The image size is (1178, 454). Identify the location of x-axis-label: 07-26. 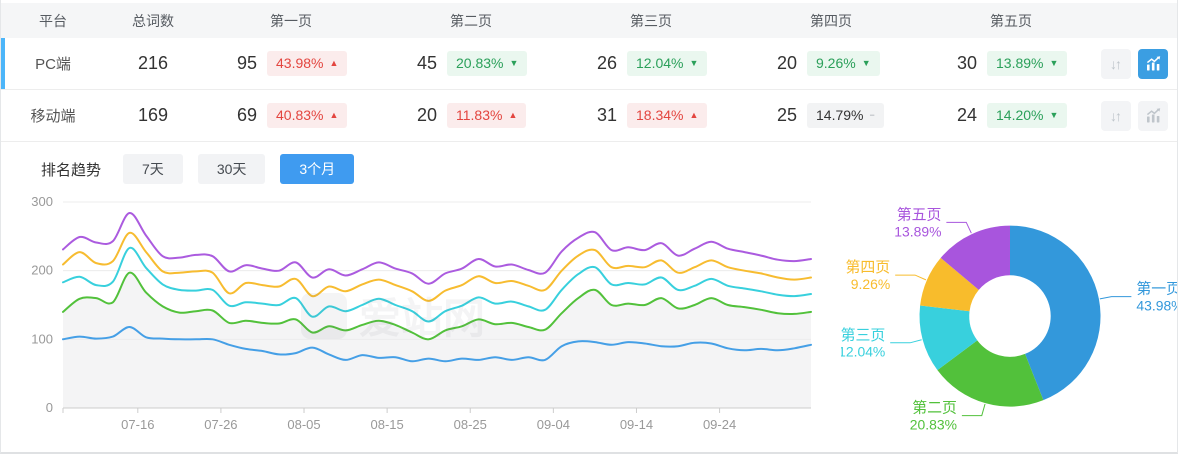
(220, 424).